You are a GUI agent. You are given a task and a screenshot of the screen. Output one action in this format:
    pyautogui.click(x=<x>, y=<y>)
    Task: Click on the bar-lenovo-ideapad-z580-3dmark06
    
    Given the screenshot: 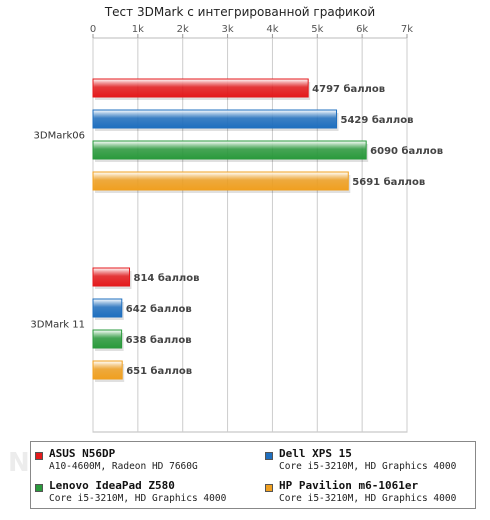 What is the action you would take?
    pyautogui.click(x=229, y=150)
    